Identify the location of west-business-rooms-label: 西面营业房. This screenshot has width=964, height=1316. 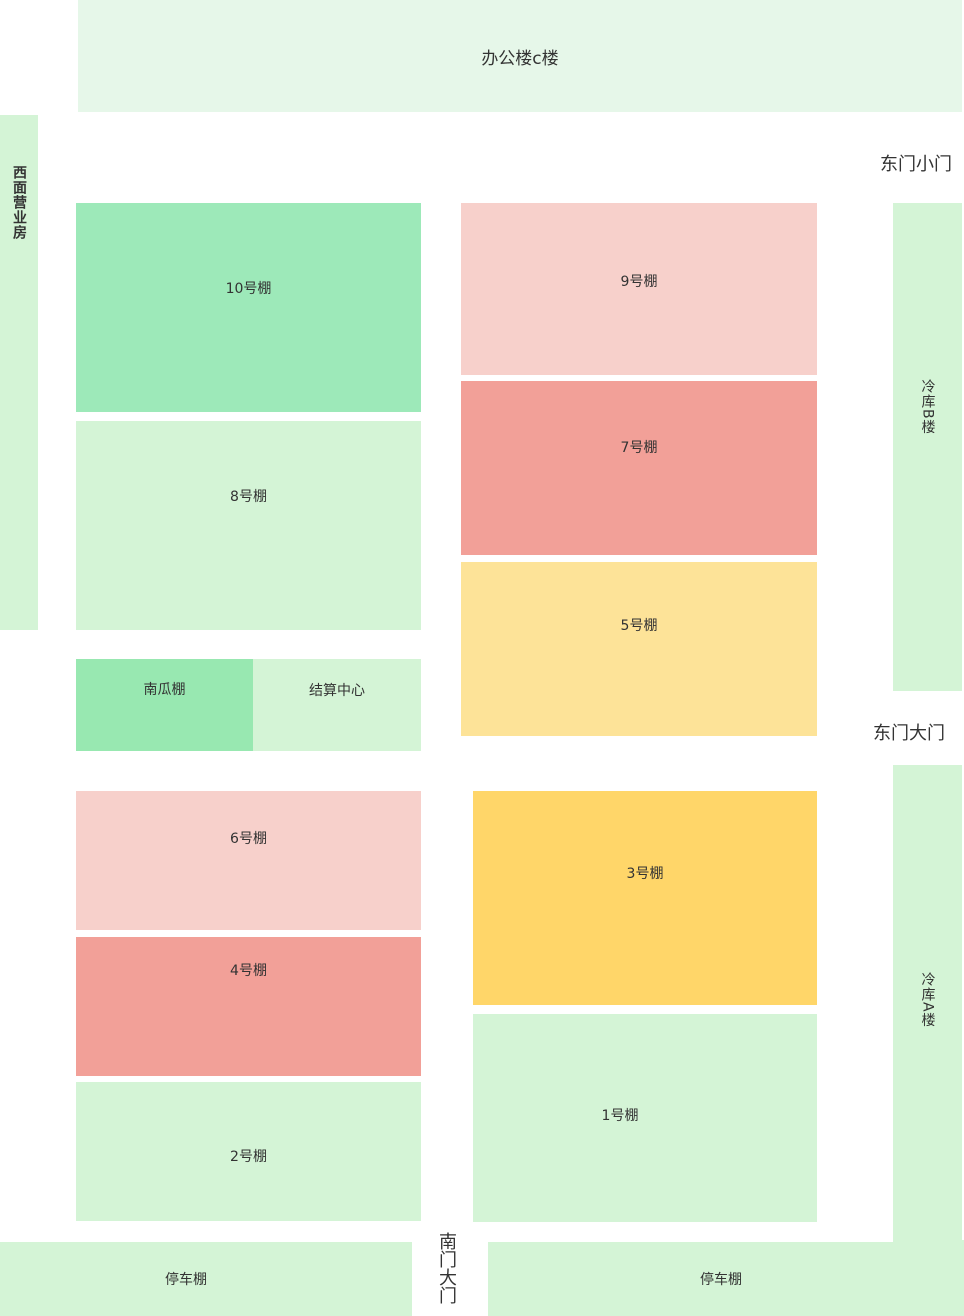
(19, 202).